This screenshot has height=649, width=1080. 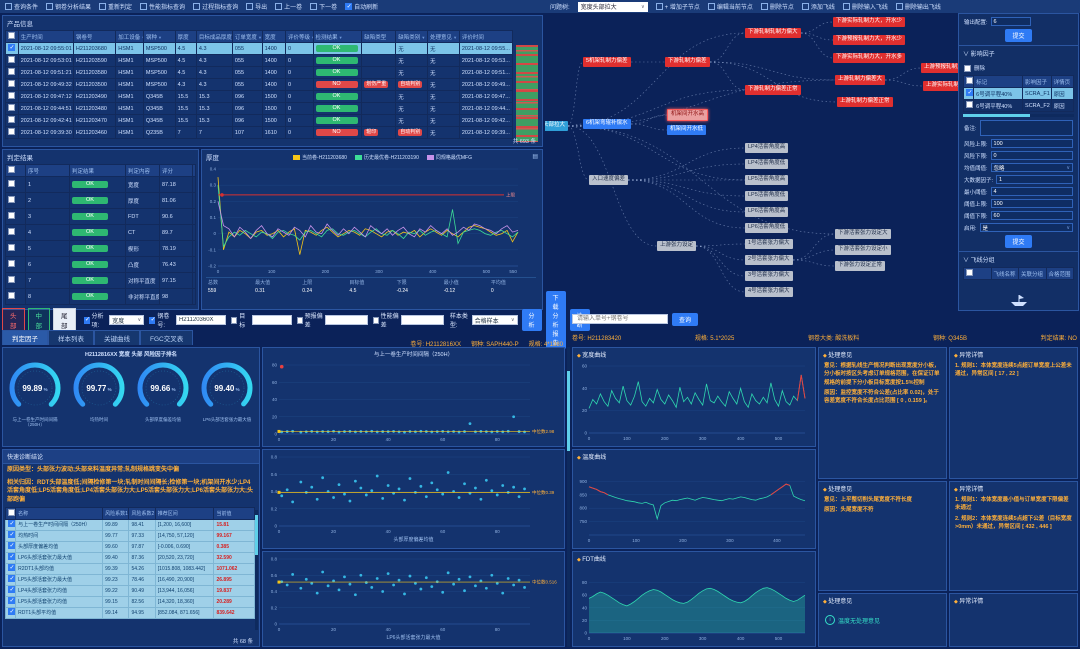 I want to click on segment-green: 中部, so click(x=38, y=320).